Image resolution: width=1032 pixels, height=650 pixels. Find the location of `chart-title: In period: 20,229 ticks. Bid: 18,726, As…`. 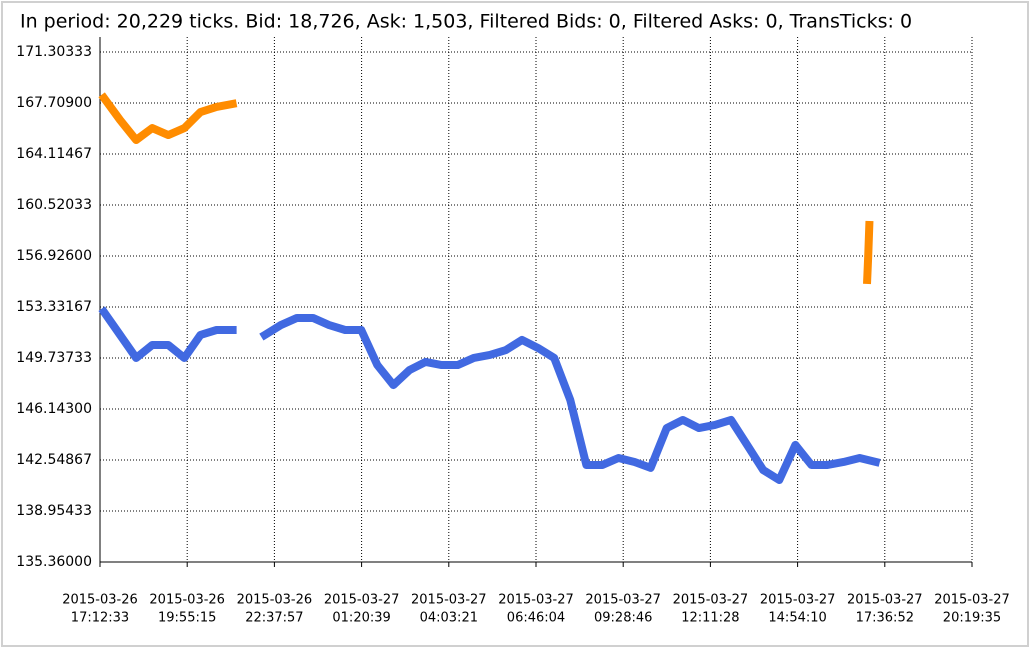

chart-title: In period: 20,229 ticks. Bid: 18,726, As… is located at coordinates (466, 22).